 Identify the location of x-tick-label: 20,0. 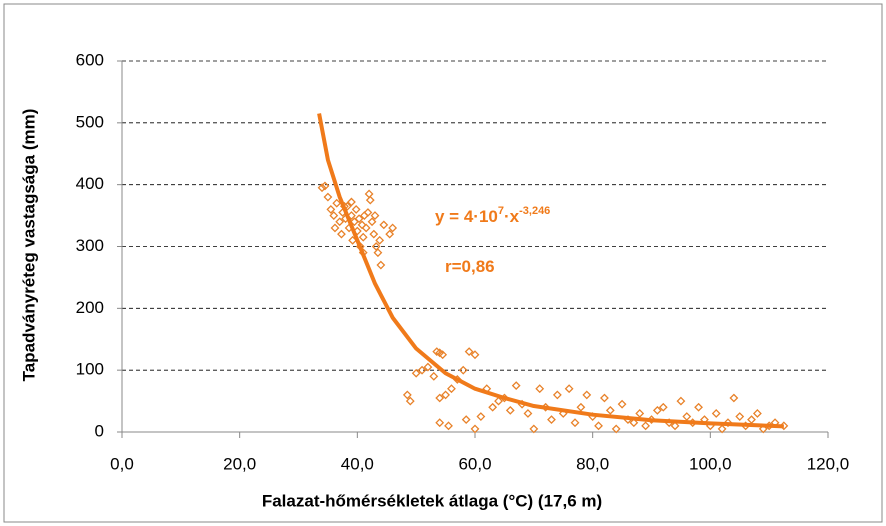
(239, 463).